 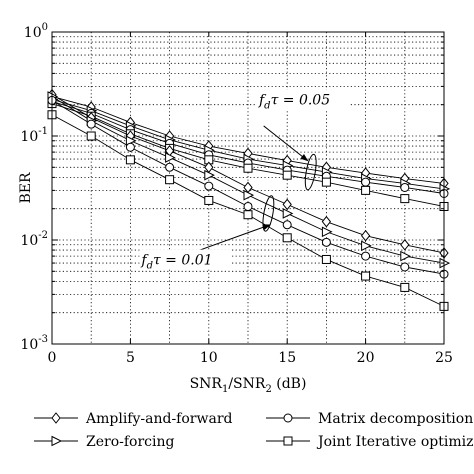 I want to click on annotation-rest: τ = 0.05, so click(x=301, y=101).